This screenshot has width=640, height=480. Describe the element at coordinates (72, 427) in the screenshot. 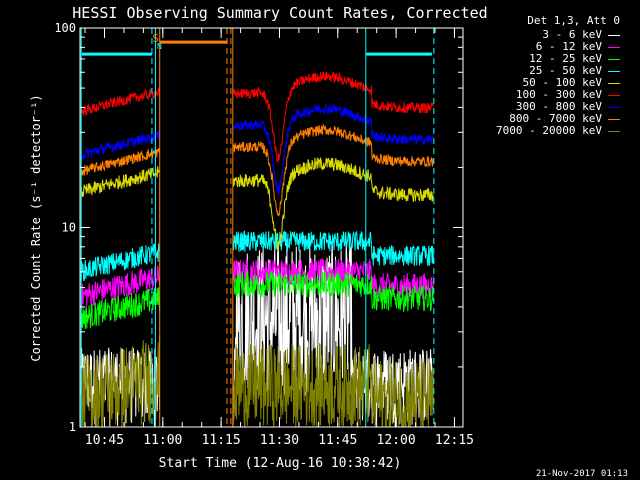

I see `y-tick-label: 1` at that location.